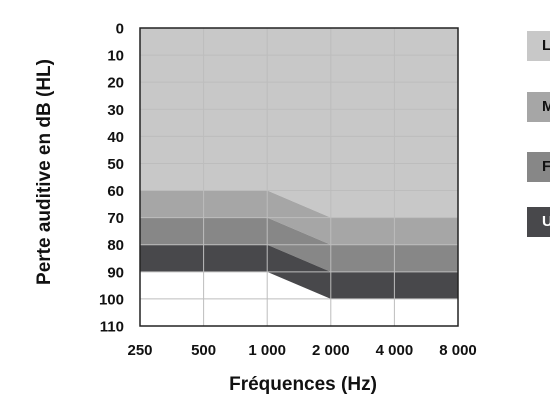  What do you see at coordinates (44, 172) in the screenshot?
I see `y-axis-label: Perte auditive en dB (HL)` at bounding box center [44, 172].